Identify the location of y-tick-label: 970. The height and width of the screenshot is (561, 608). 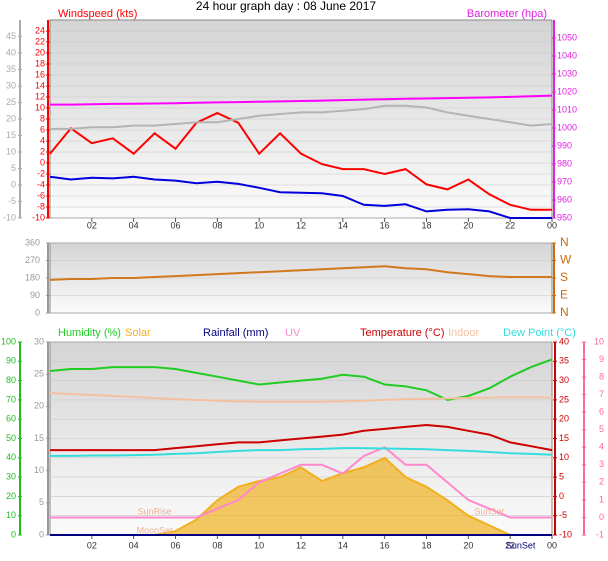
(564, 181).